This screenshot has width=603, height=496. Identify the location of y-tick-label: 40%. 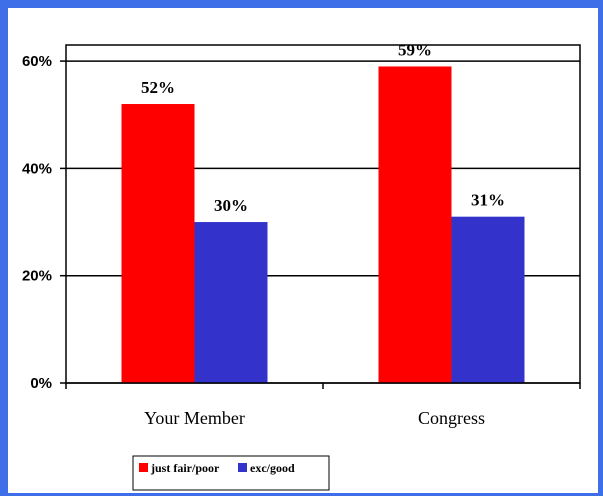
(37, 168).